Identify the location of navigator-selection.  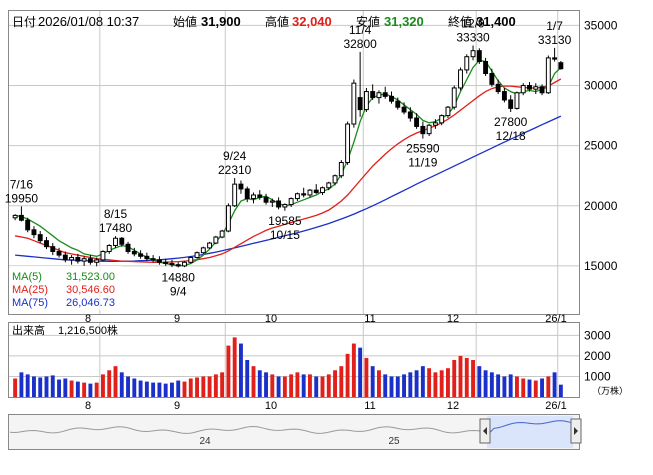
(530, 432).